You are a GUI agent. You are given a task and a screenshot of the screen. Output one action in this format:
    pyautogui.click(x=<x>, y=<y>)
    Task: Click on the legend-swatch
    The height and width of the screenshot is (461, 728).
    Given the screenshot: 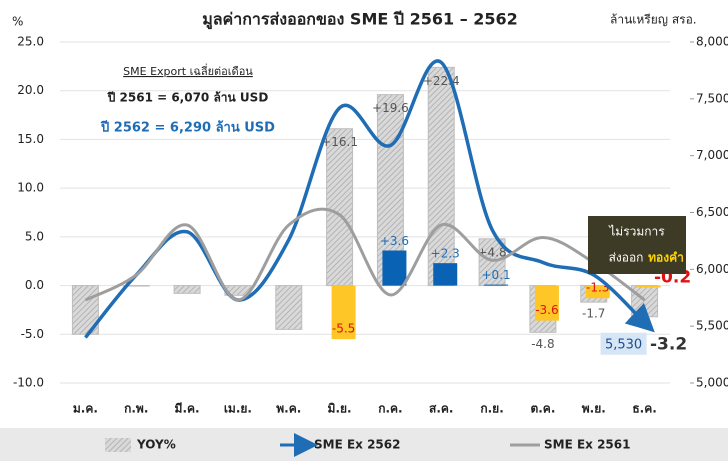 What is the action you would take?
    pyautogui.click(x=118, y=445)
    